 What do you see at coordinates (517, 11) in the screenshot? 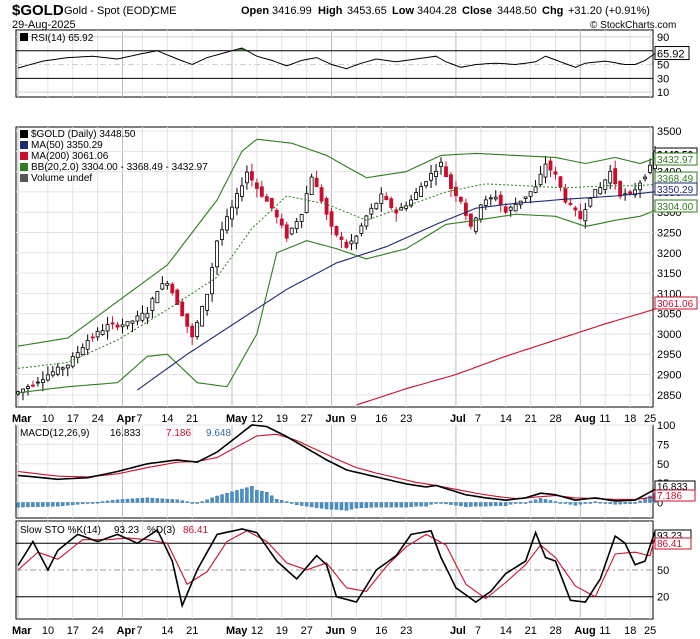
I see `close-value: 3448.50` at bounding box center [517, 11].